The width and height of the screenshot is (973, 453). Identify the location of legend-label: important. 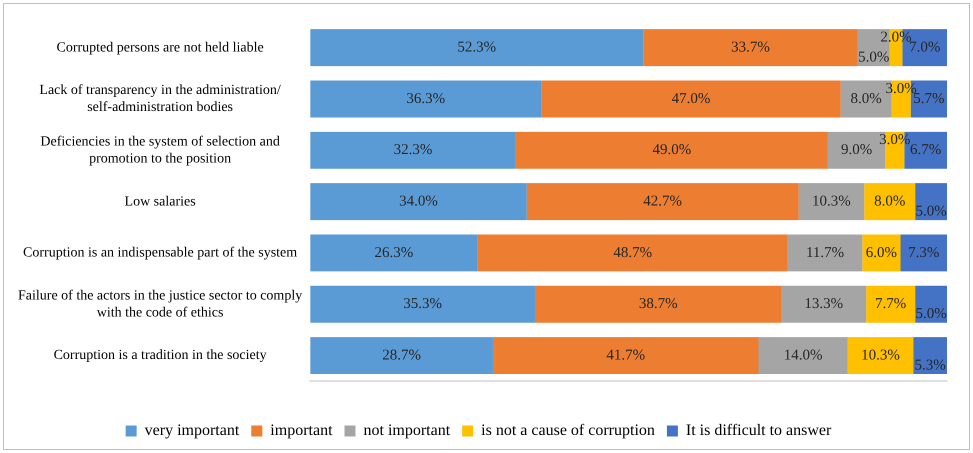
(302, 431).